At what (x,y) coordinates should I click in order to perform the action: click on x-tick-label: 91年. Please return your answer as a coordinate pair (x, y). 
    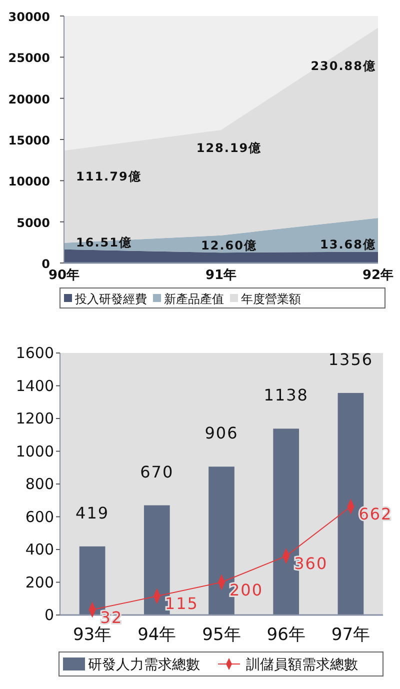
    Looking at the image, I should click on (221, 275).